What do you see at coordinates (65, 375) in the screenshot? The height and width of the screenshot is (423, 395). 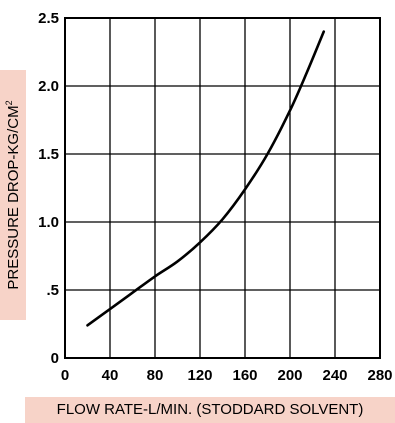 I see `x-tick-label: 0` at bounding box center [65, 375].